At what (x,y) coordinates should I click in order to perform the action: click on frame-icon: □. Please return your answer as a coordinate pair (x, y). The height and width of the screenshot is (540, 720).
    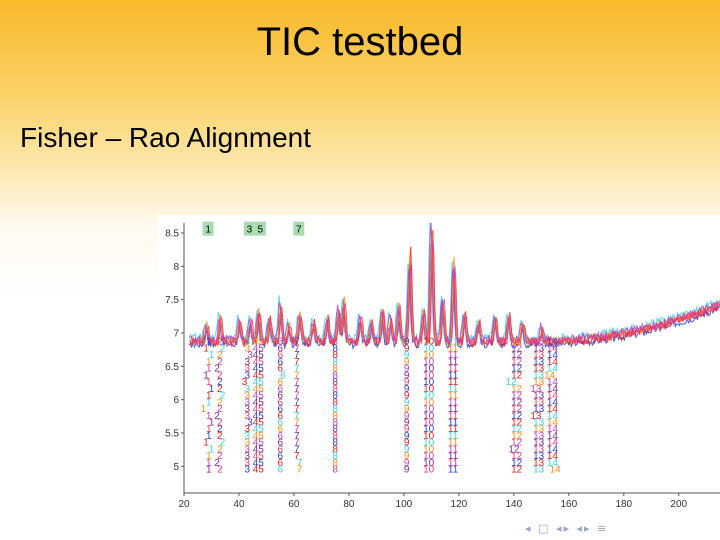
    Looking at the image, I should click on (544, 528).